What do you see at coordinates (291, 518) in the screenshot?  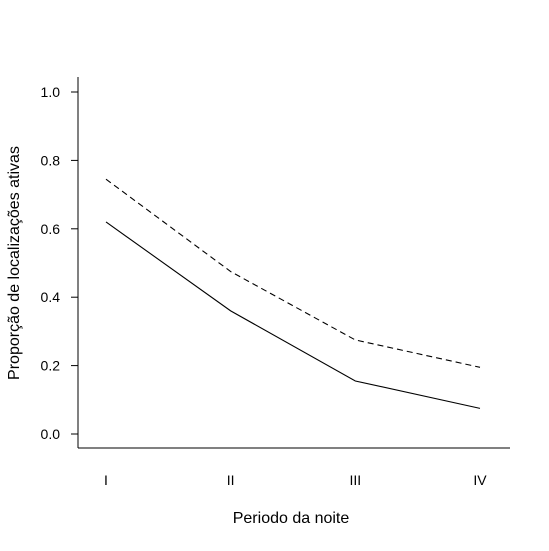 I see `x-axis-title: Periodo da noite` at bounding box center [291, 518].